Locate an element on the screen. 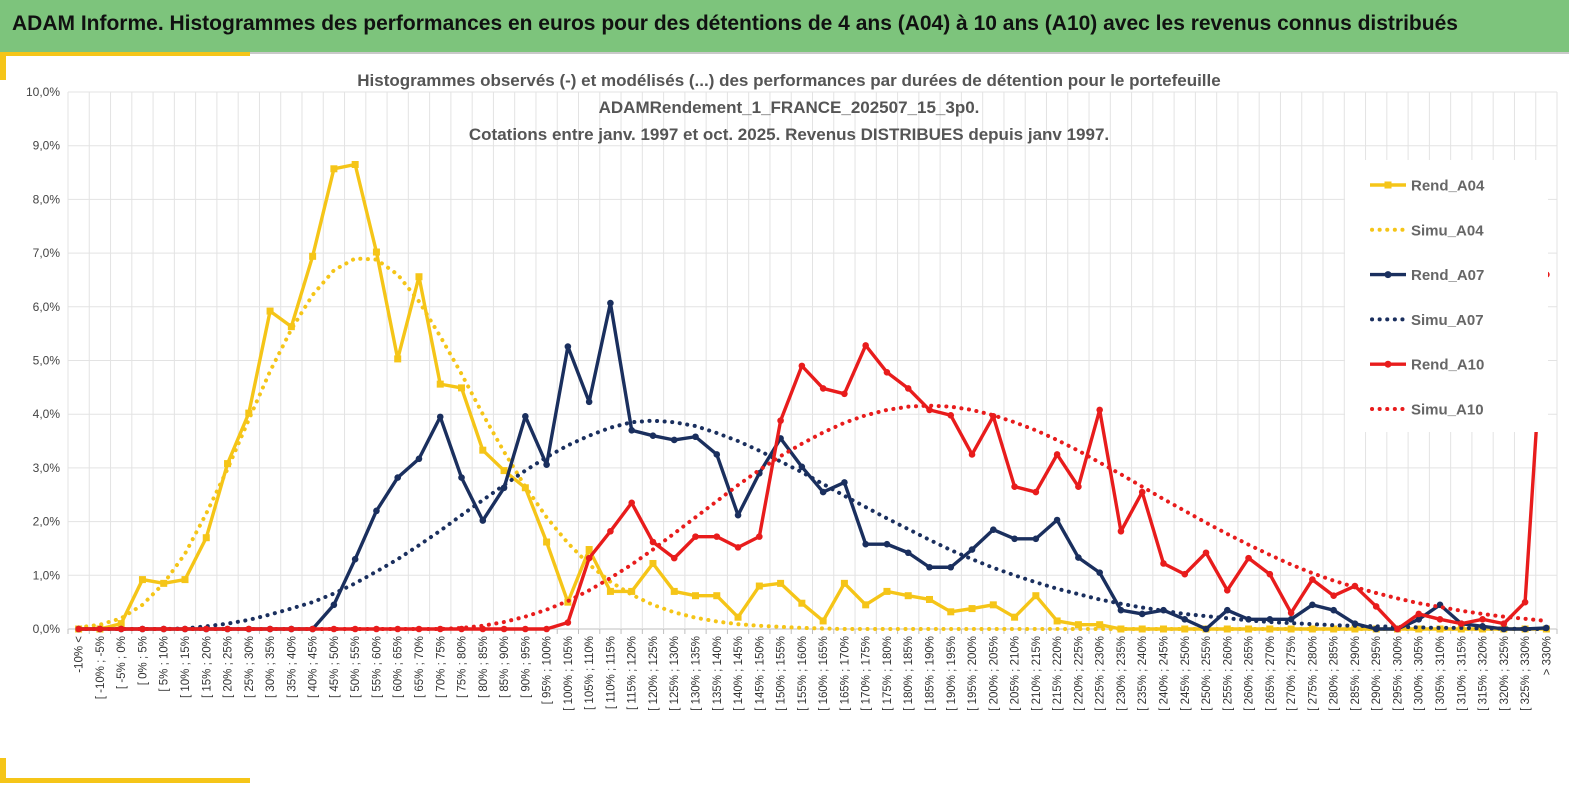 Image resolution: width=1569 pixels, height=789 pixels. x-tick-label: [ 325% ; 330% is located at coordinates (1526, 673).